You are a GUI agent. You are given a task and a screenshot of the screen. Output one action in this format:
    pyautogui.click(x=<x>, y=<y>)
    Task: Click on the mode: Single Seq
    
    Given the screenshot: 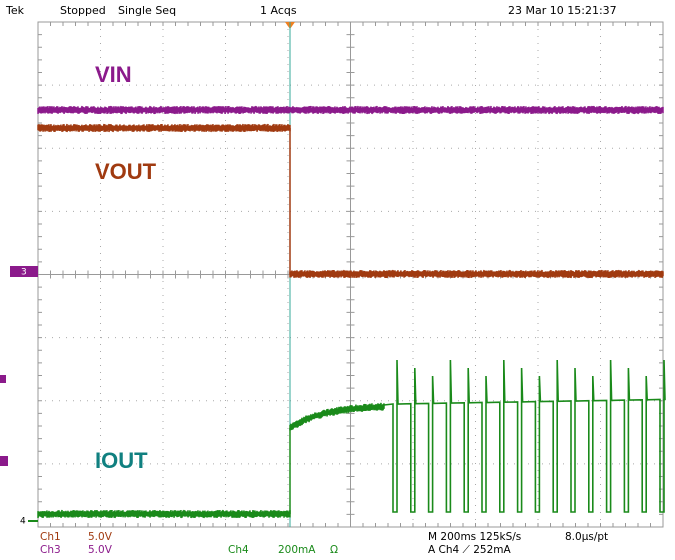 What is the action you would take?
    pyautogui.click(x=147, y=10)
    